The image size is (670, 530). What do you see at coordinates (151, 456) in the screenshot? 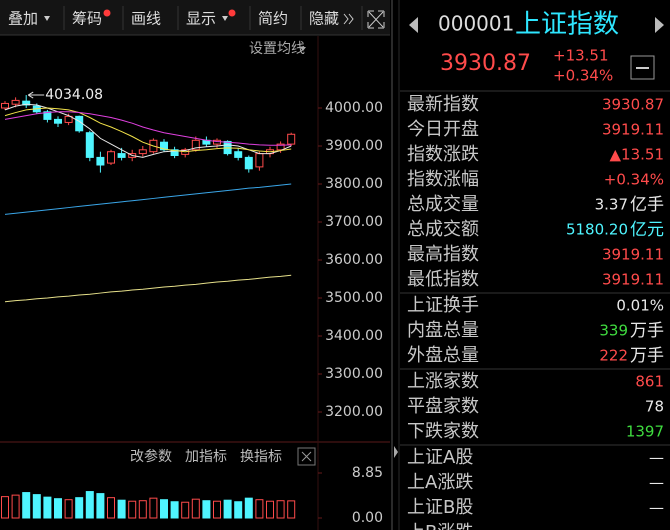
I see `indicator-button: 改参数` at bounding box center [151, 456].